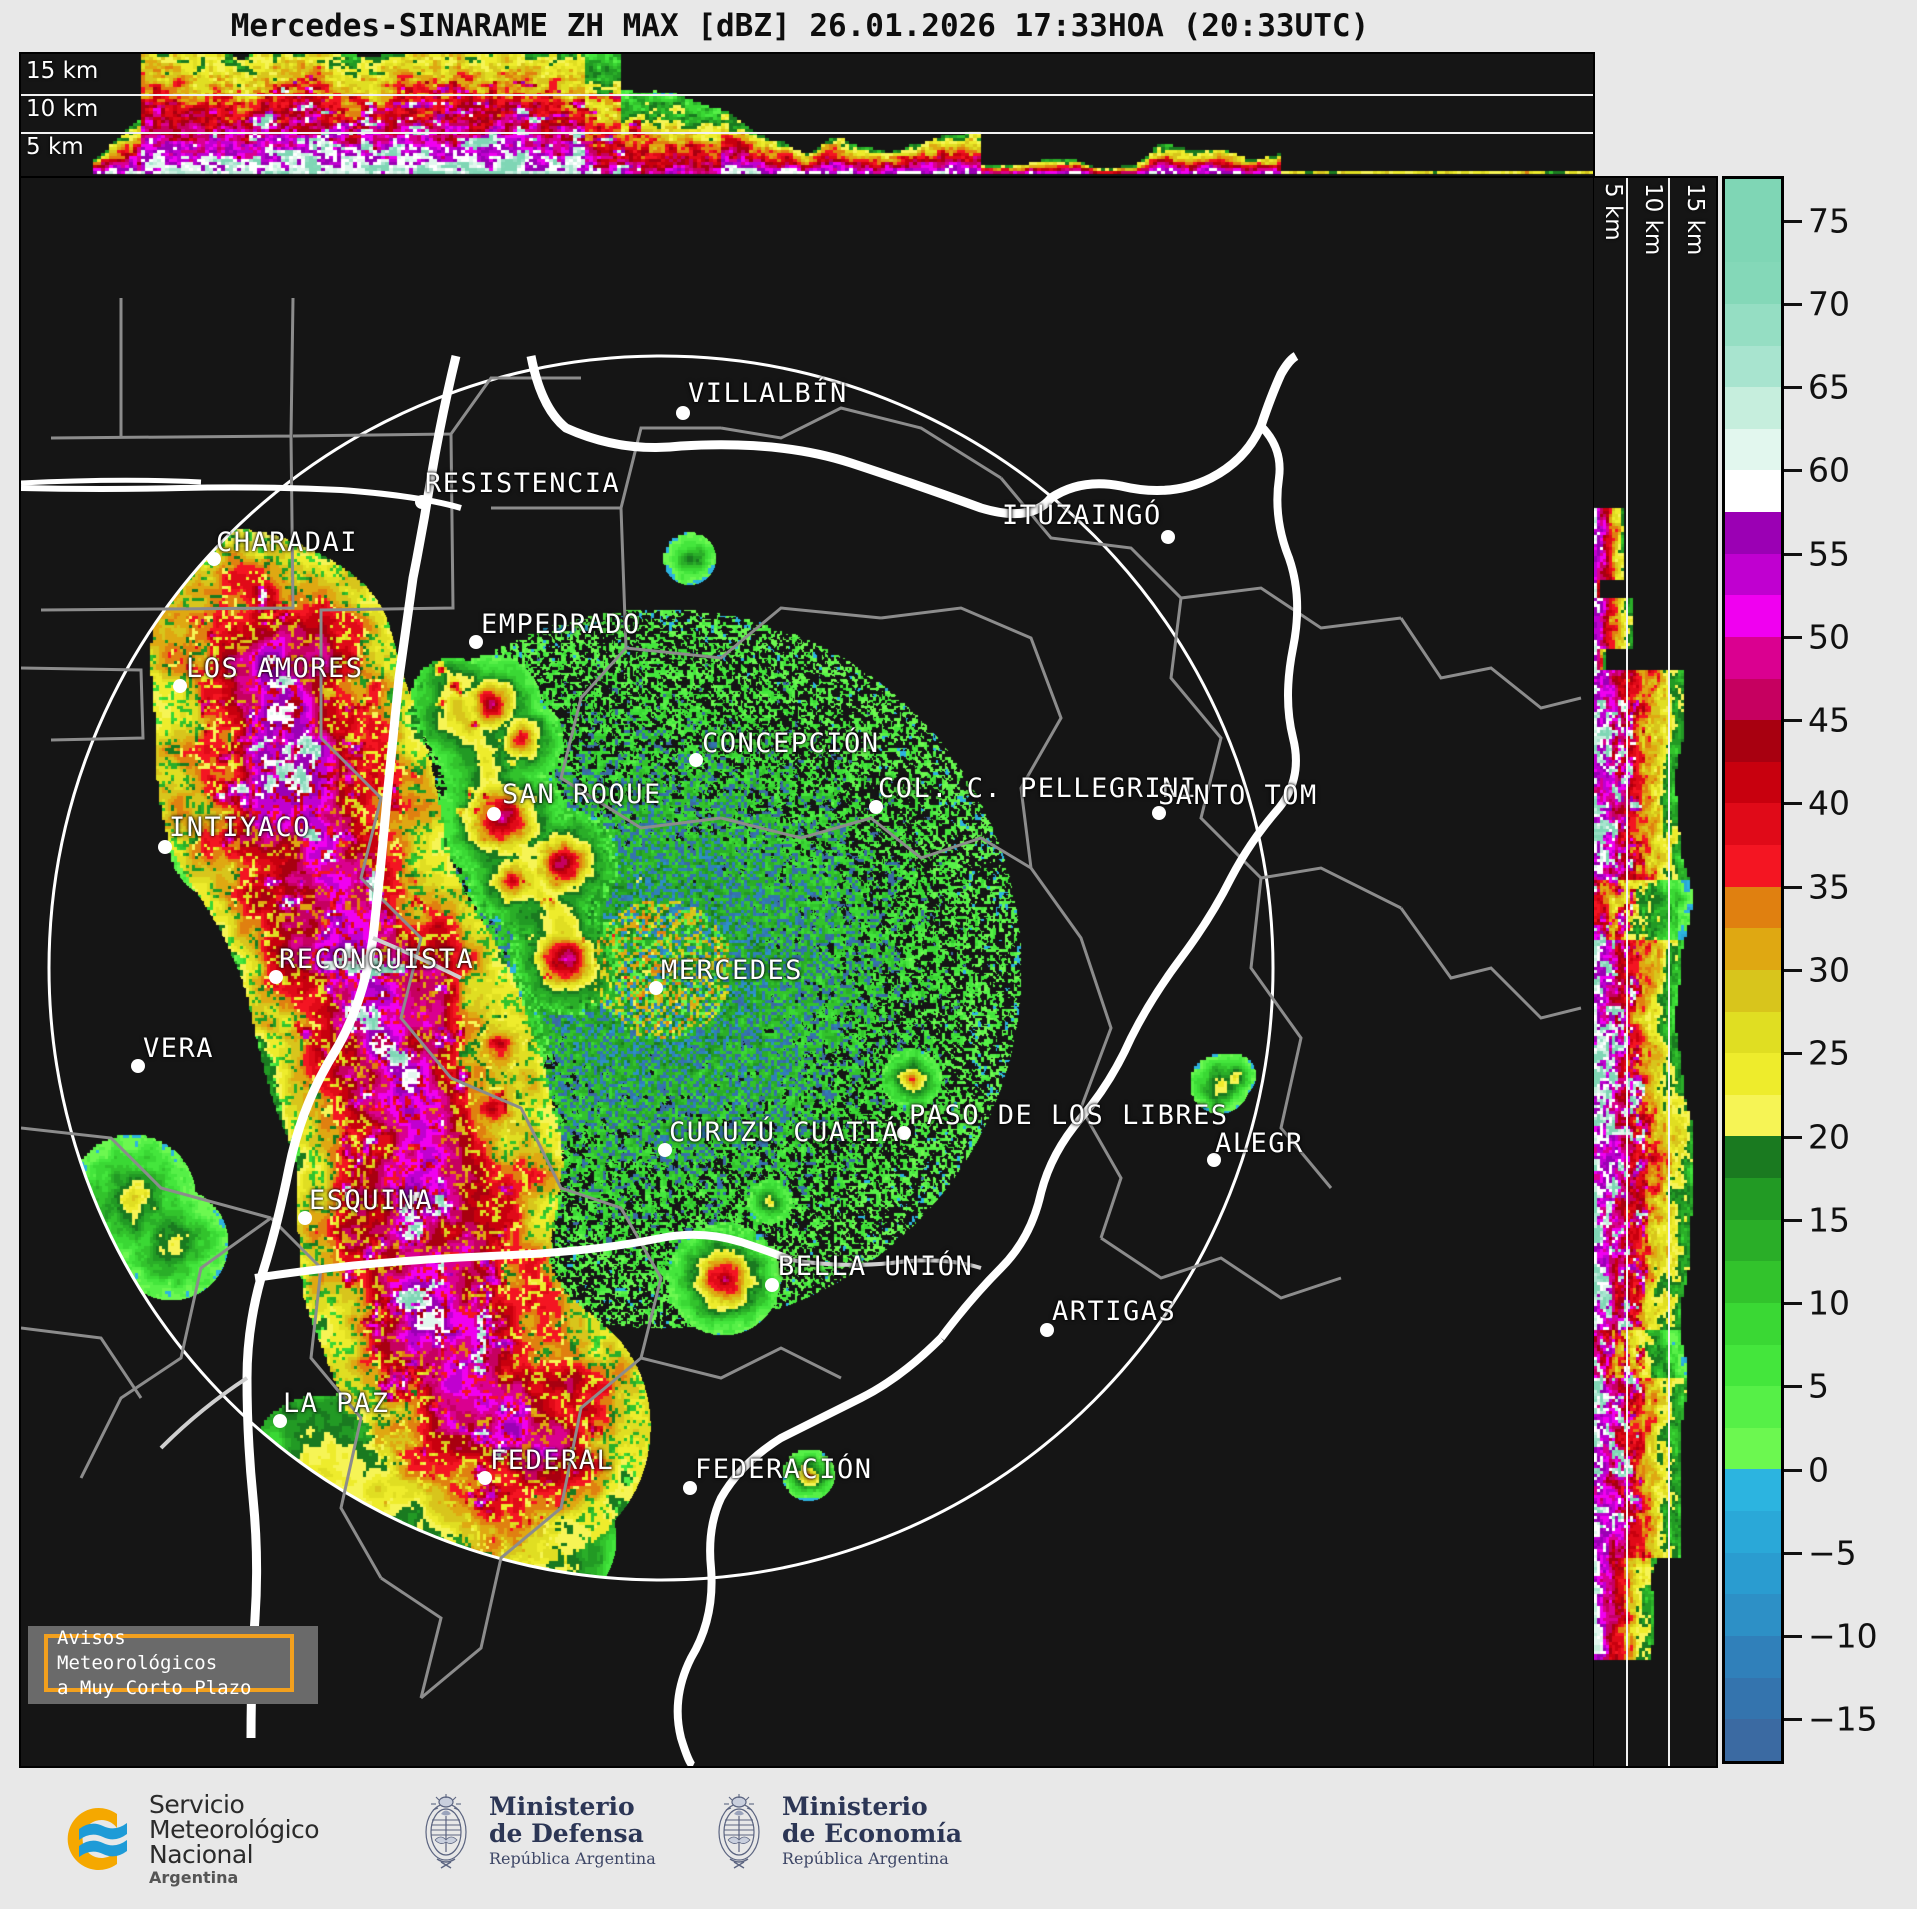 This screenshot has height=1909, width=1917. I want to click on city-label: CONCEPCIÓN, so click(791, 743).